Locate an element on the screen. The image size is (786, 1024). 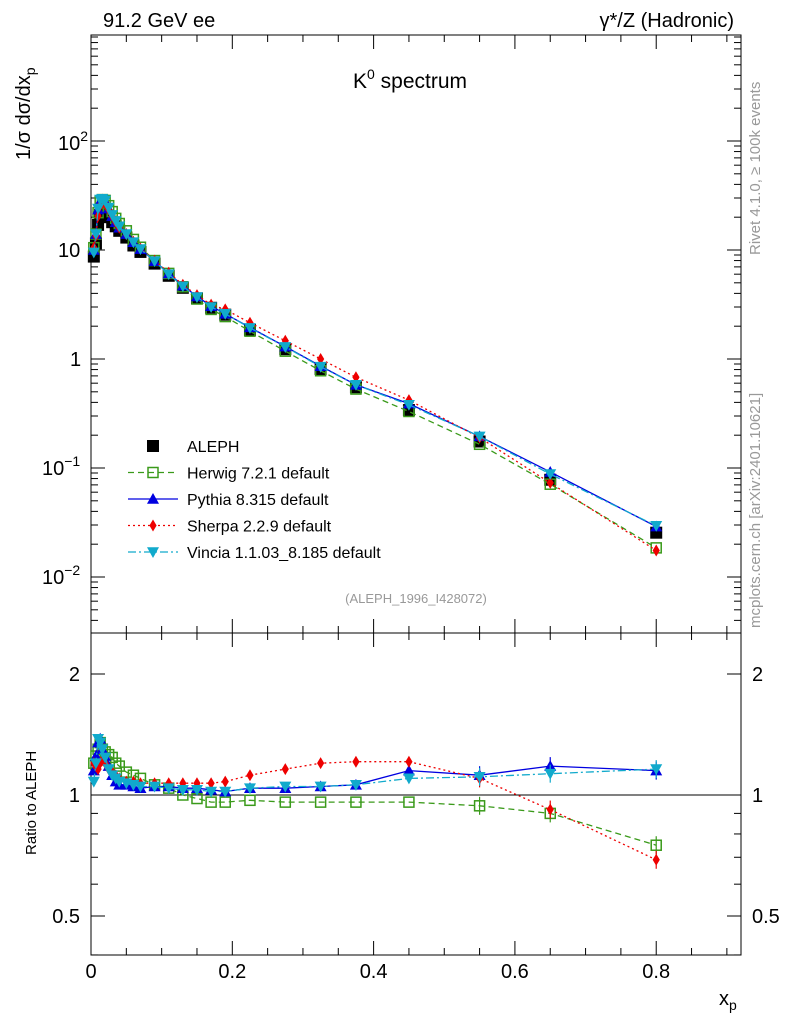
legend-item-sherpa: Sherpa 2.2.9 default is located at coordinates (230, 527).